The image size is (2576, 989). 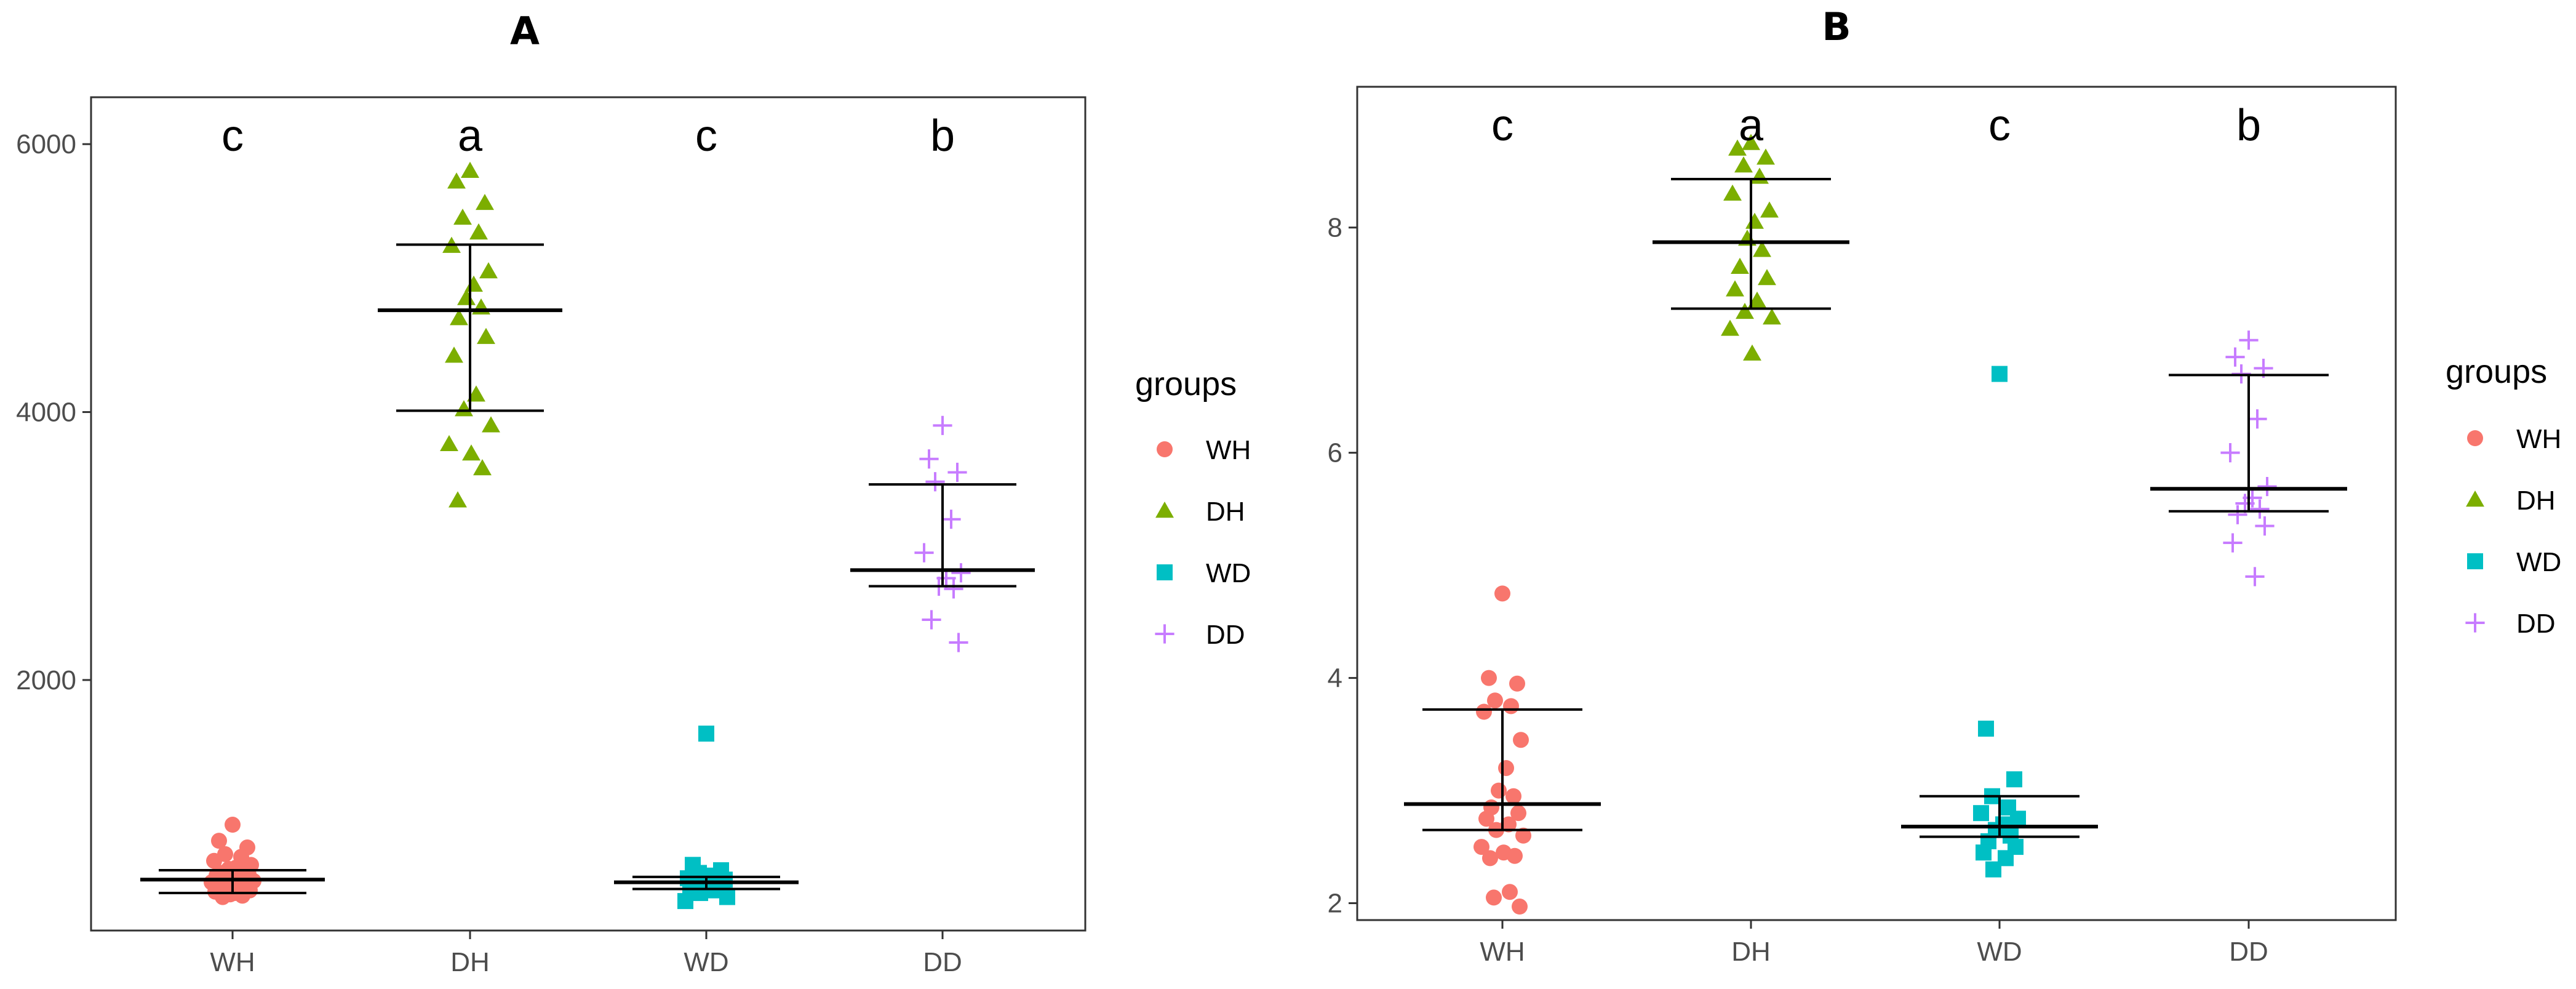 What do you see at coordinates (1165, 449) in the screenshot?
I see `legend-marker-wh` at bounding box center [1165, 449].